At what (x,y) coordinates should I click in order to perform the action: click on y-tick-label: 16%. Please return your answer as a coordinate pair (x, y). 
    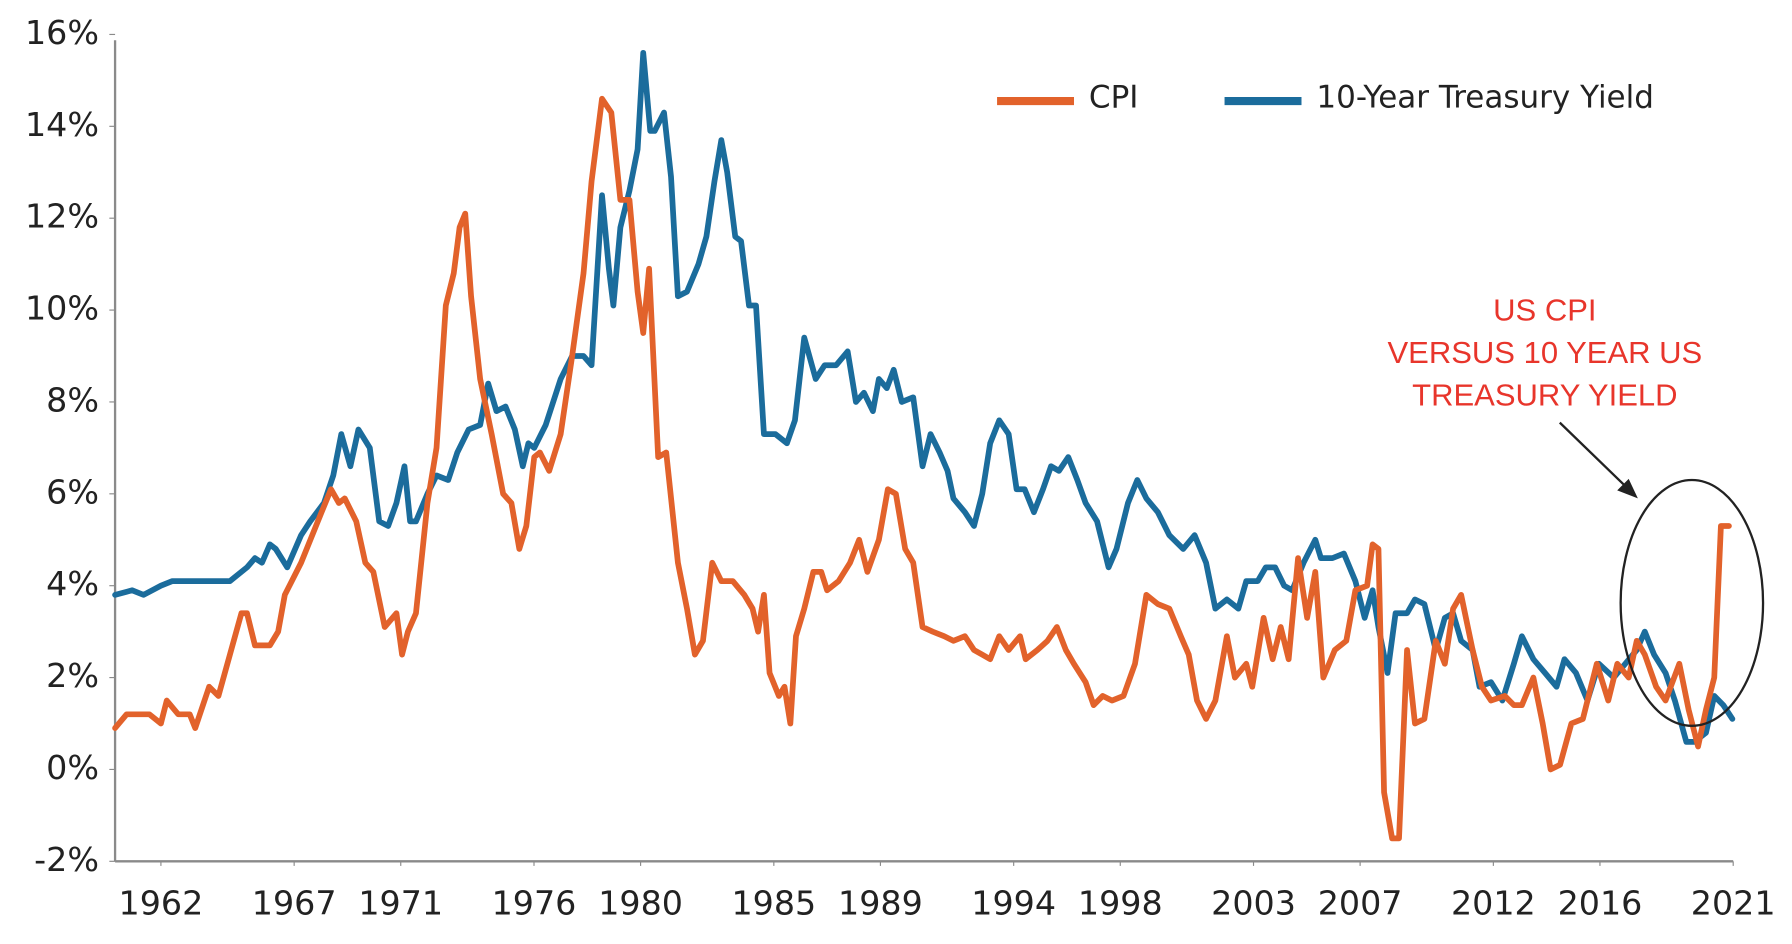
    Looking at the image, I should click on (62, 32).